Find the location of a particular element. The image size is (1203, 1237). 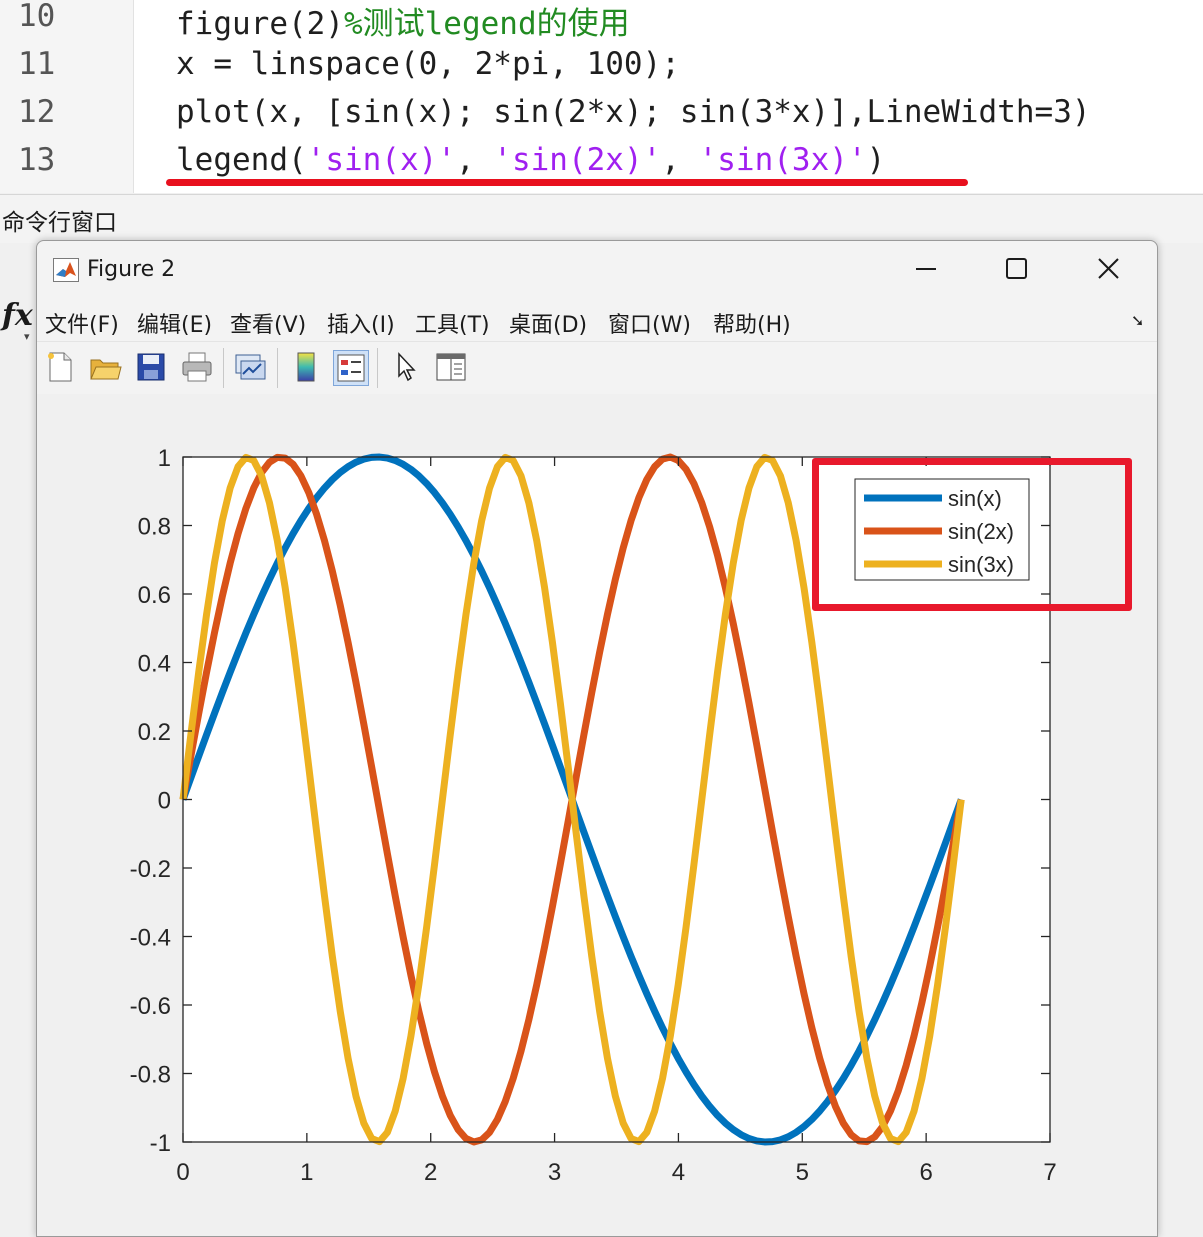

menu-insert: 插入(I) is located at coordinates (361, 325).